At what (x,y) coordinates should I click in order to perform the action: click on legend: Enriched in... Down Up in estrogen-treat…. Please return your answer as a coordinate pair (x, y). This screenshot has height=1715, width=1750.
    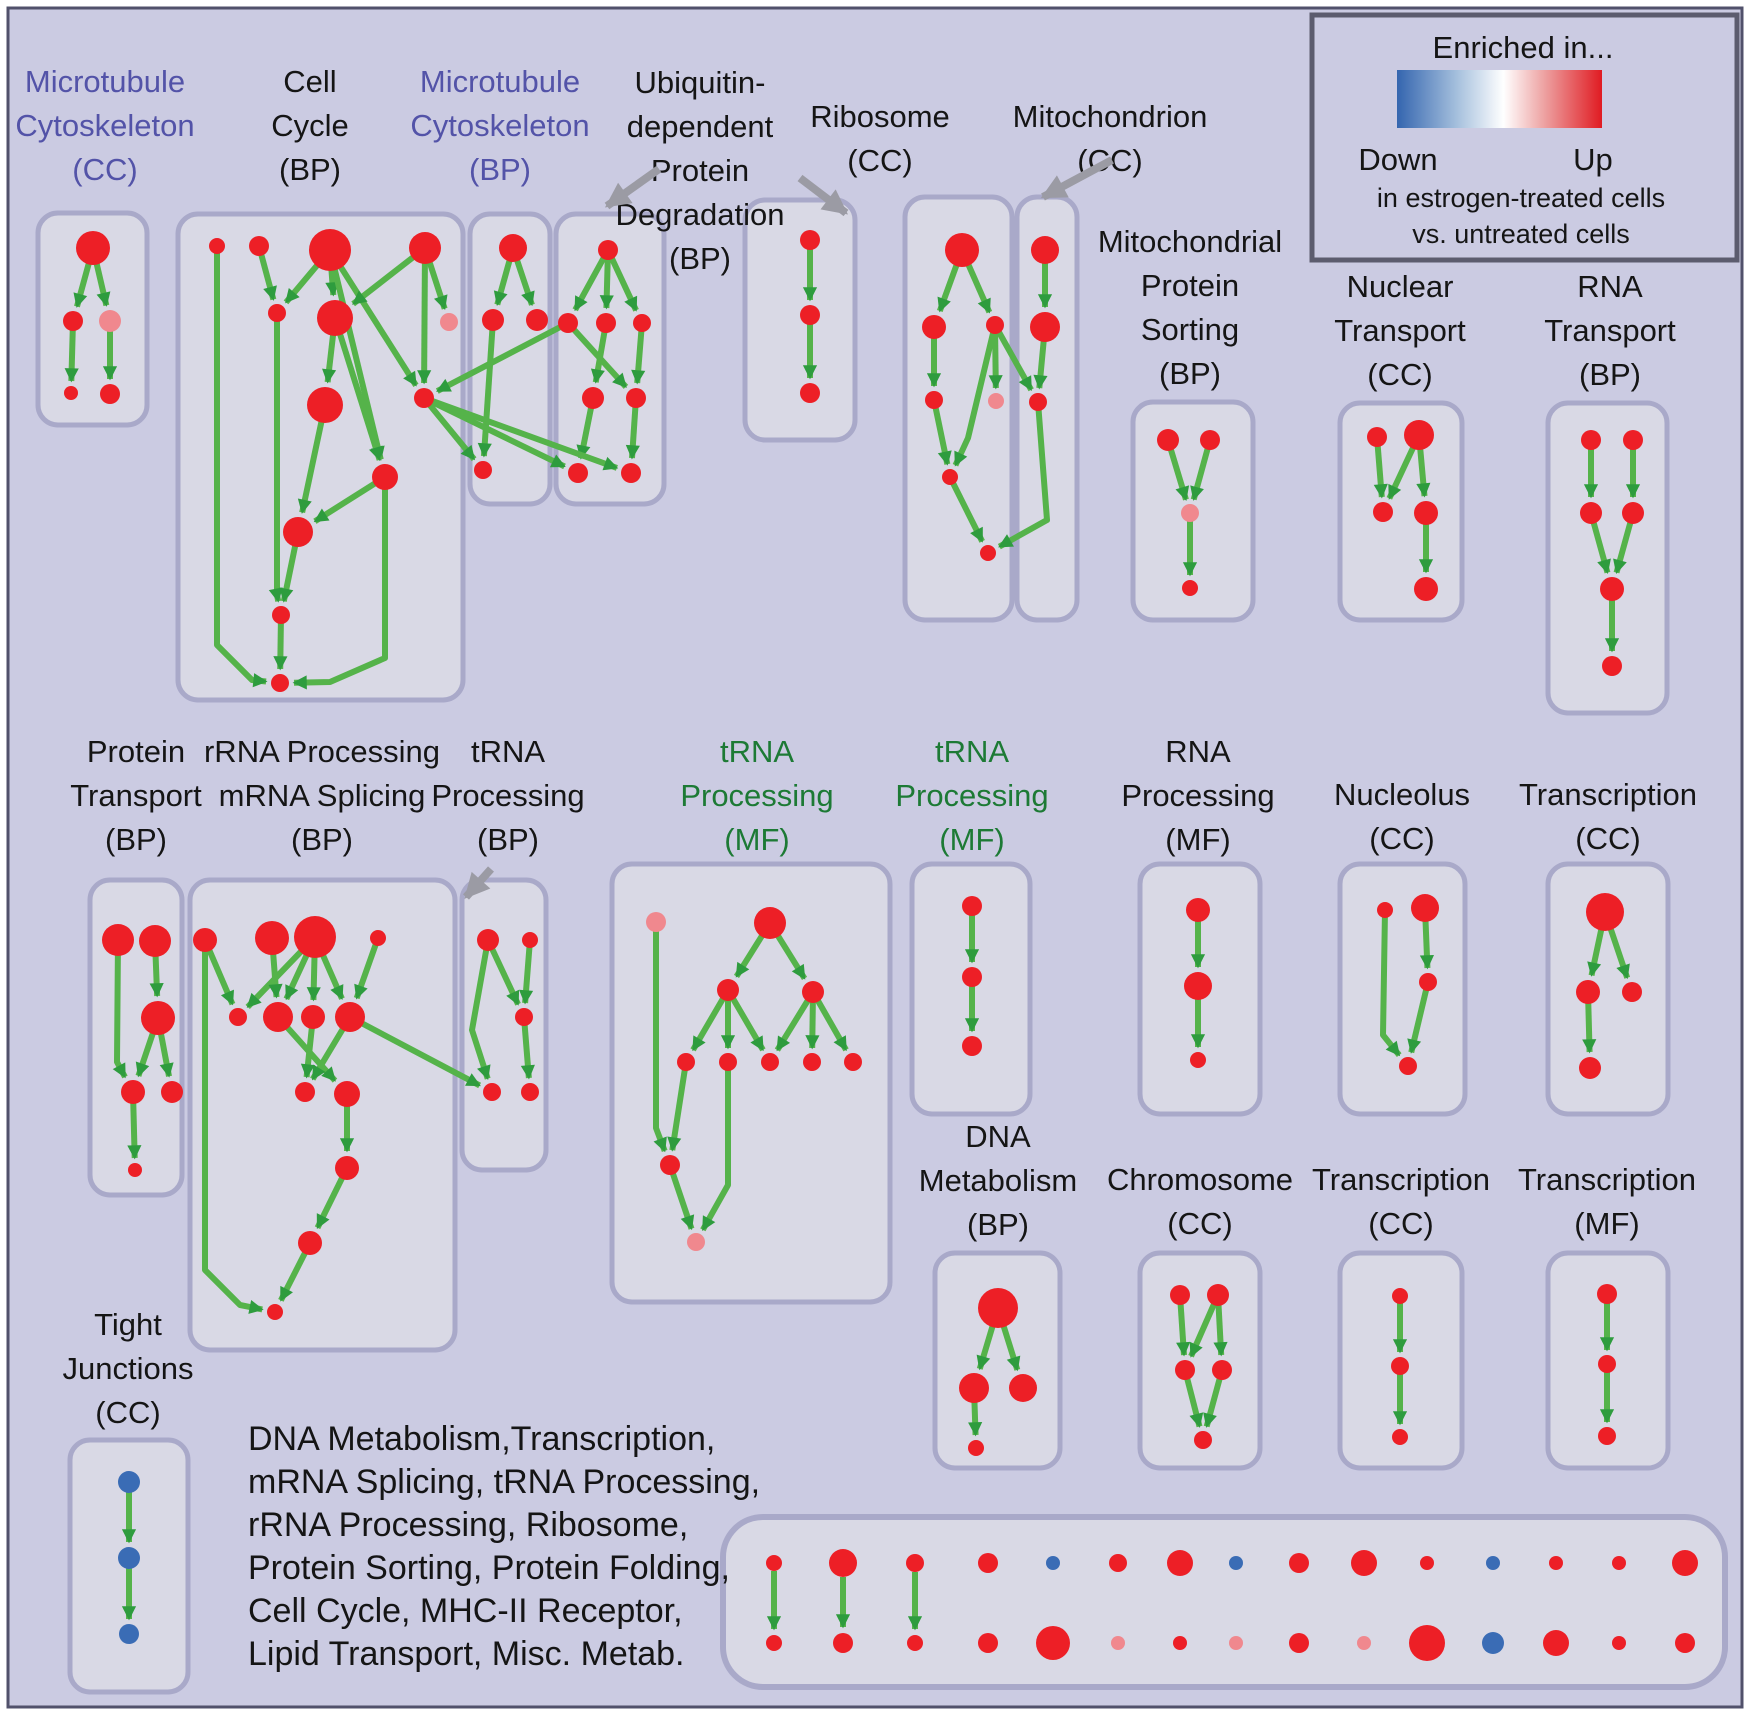
    Looking at the image, I should click on (1524, 137).